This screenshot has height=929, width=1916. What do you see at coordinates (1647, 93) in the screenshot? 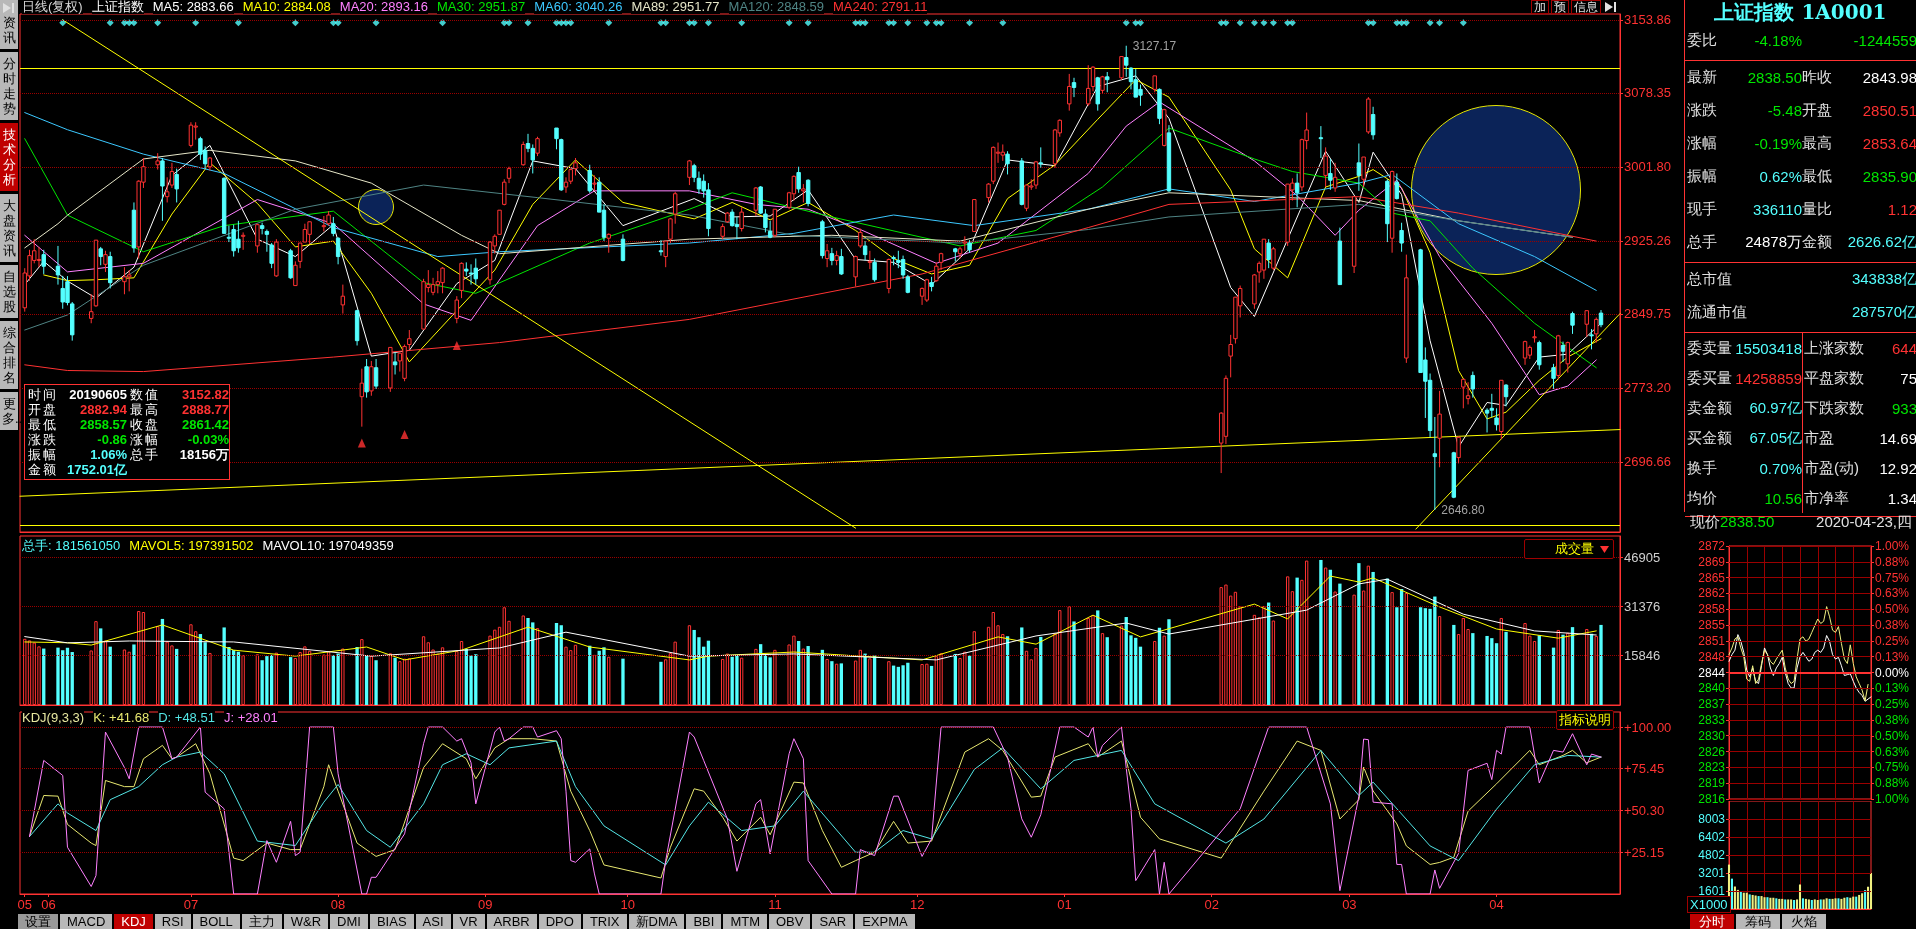
I see `y-tick-label: 3078.35` at bounding box center [1647, 93].